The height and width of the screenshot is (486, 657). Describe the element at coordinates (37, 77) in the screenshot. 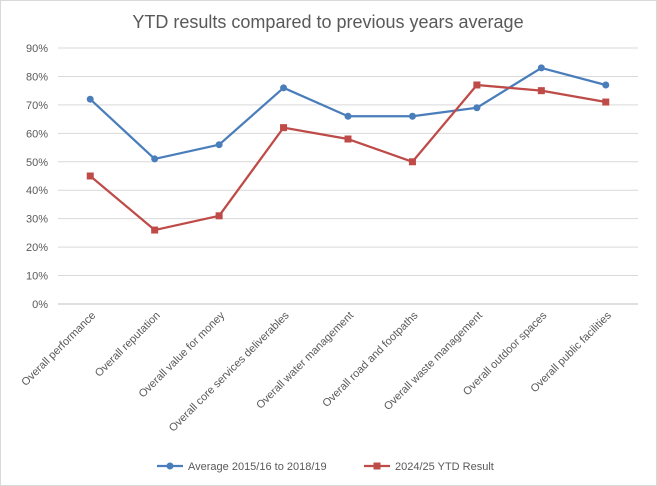

I see `y-tick-label: 80%` at that location.